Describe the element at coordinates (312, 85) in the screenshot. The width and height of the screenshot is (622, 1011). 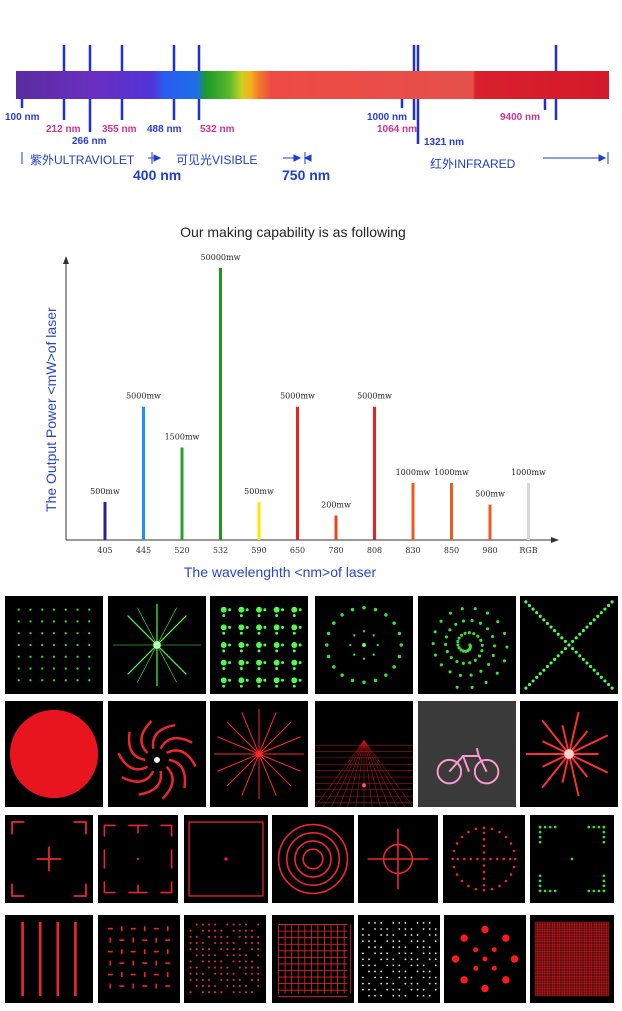
I see `spectrum-gradient` at that location.